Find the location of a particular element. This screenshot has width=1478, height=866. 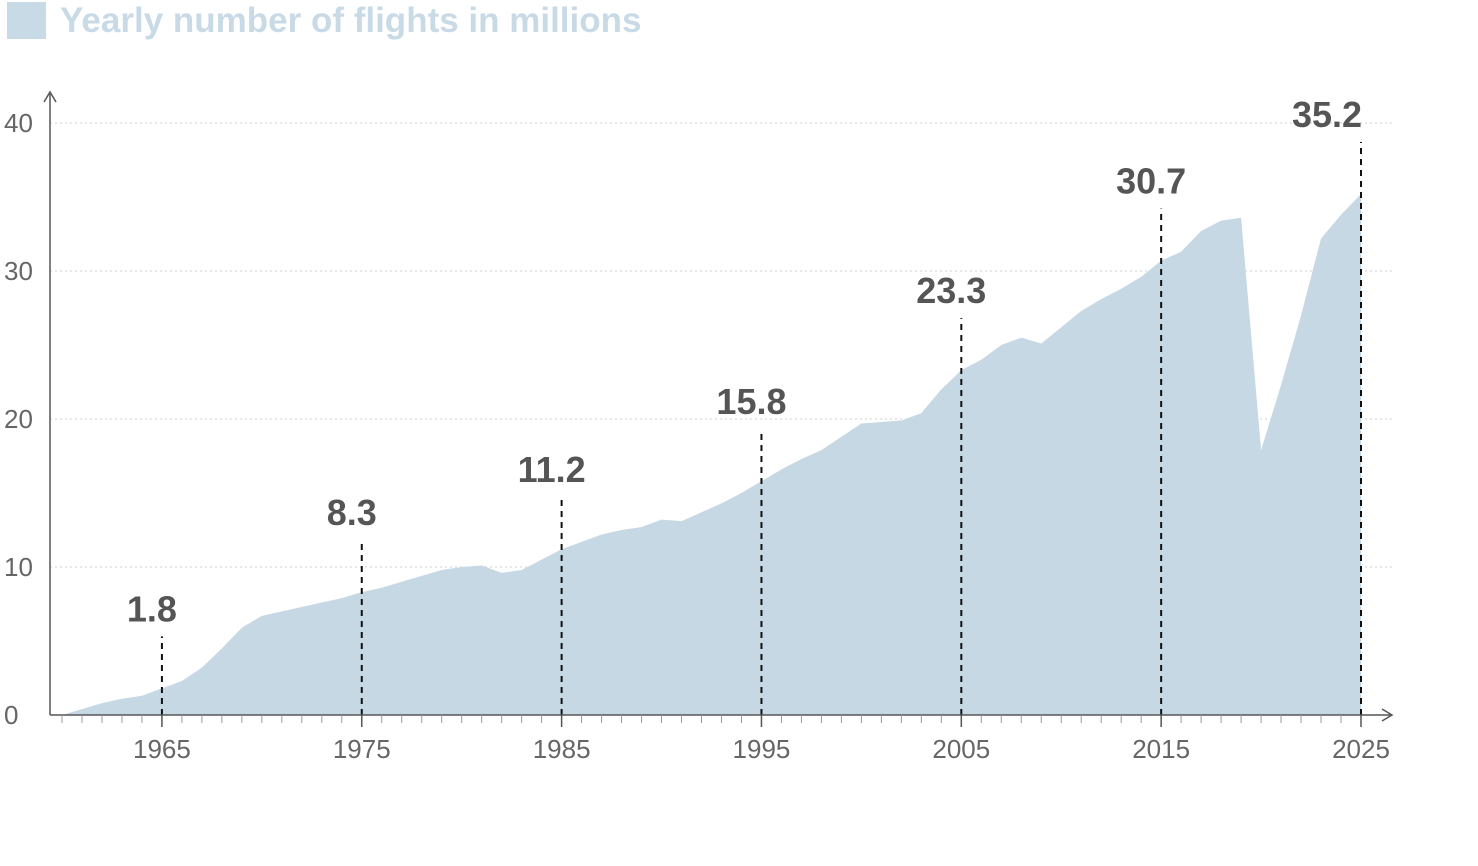

legend: Yearly number of flights in millions is located at coordinates (324, 20).